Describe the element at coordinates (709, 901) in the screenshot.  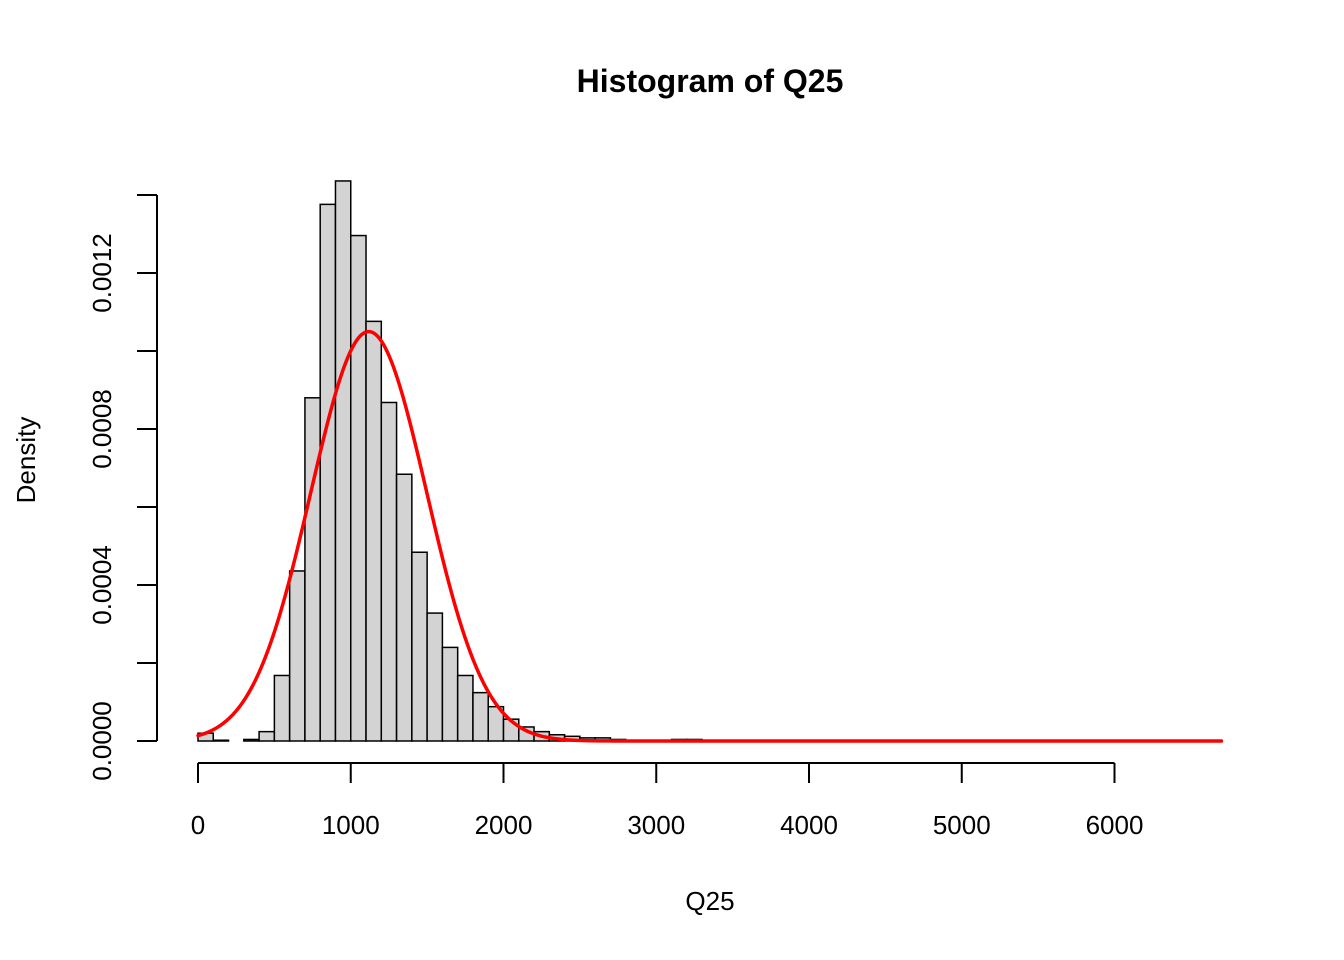
I see `x-axis-label: Q25` at that location.